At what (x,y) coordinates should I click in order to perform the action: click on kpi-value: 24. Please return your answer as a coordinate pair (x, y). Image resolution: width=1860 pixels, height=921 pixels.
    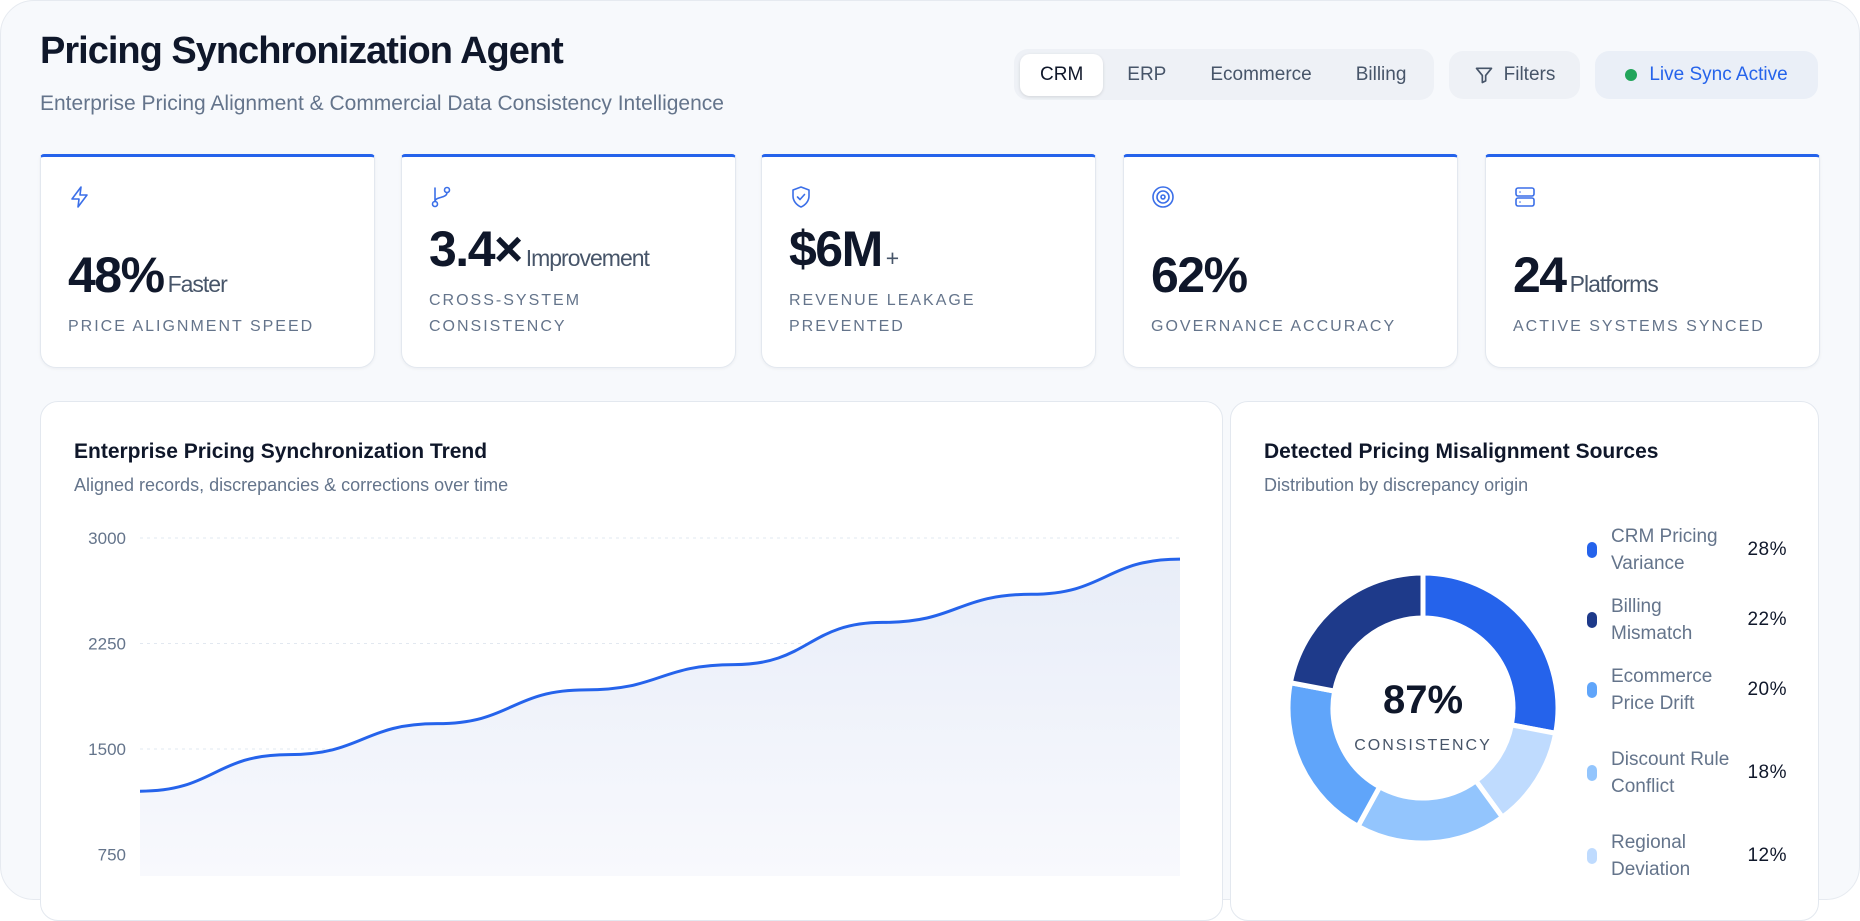
    Looking at the image, I should click on (1540, 275).